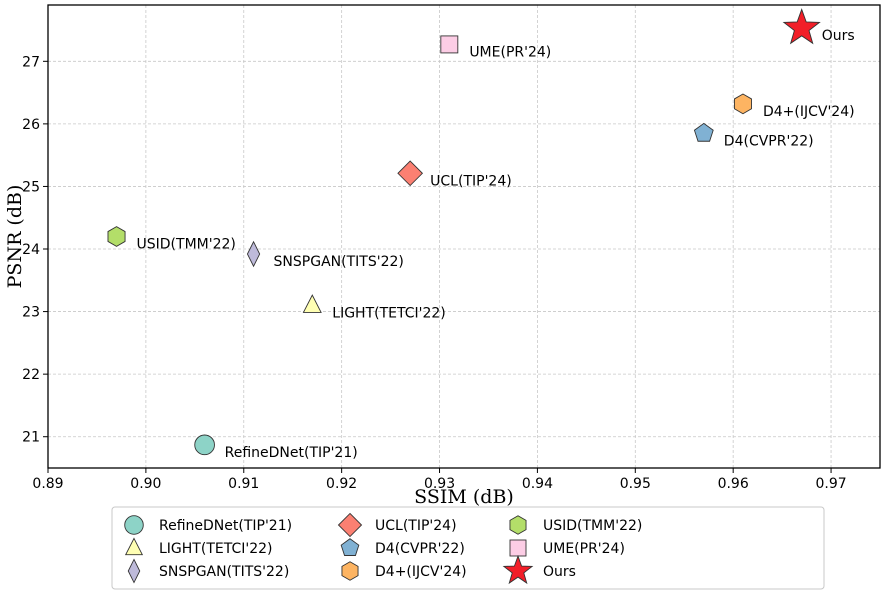 Image resolution: width=889 pixels, height=592 pixels. What do you see at coordinates (464, 497) in the screenshot?
I see `x-axis-label: SSIM (dB)` at bounding box center [464, 497].